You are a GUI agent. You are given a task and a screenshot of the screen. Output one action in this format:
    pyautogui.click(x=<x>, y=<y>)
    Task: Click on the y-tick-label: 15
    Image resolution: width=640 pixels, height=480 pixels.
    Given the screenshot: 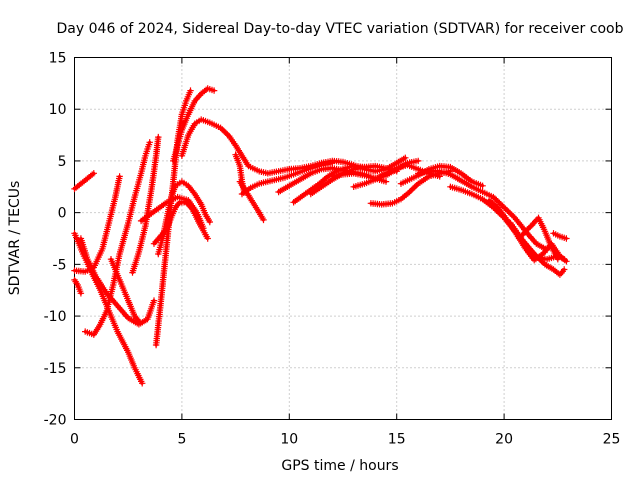 What is the action you would take?
    pyautogui.click(x=58, y=59)
    